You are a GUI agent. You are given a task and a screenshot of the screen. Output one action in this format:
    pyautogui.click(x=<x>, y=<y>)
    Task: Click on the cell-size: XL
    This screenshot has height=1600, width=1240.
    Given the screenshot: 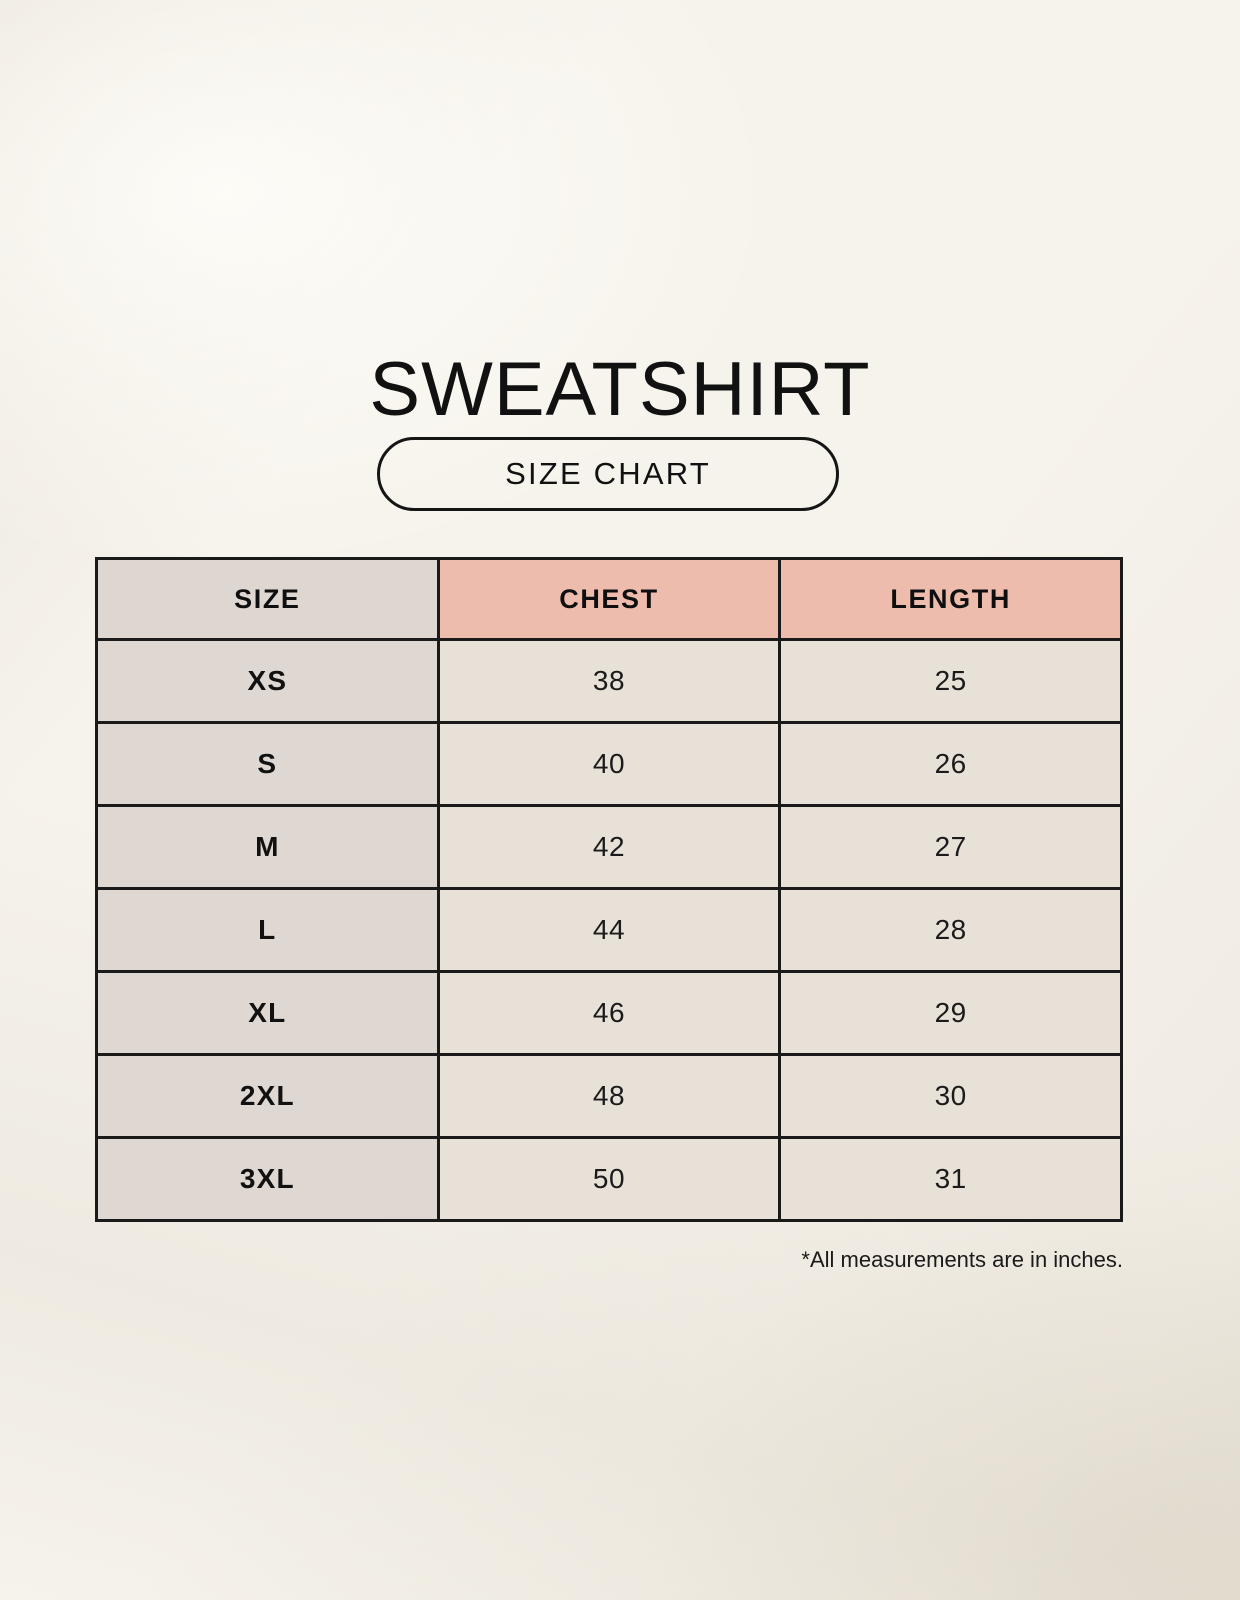 What is the action you would take?
    pyautogui.click(x=267, y=1013)
    